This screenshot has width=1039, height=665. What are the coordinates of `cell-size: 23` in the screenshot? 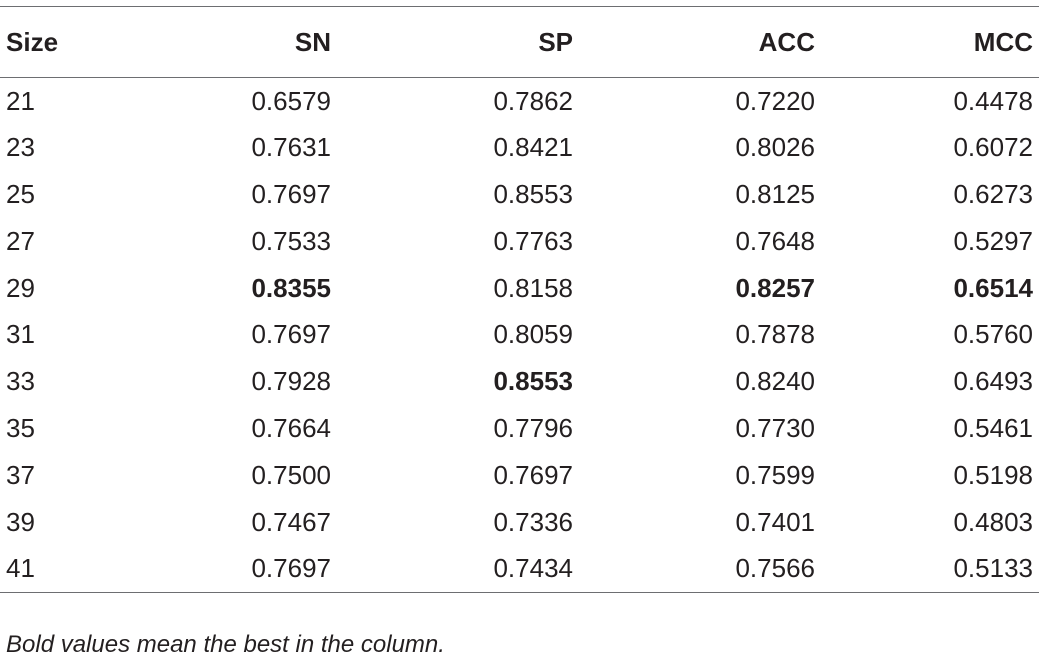 It's located at (20, 147).